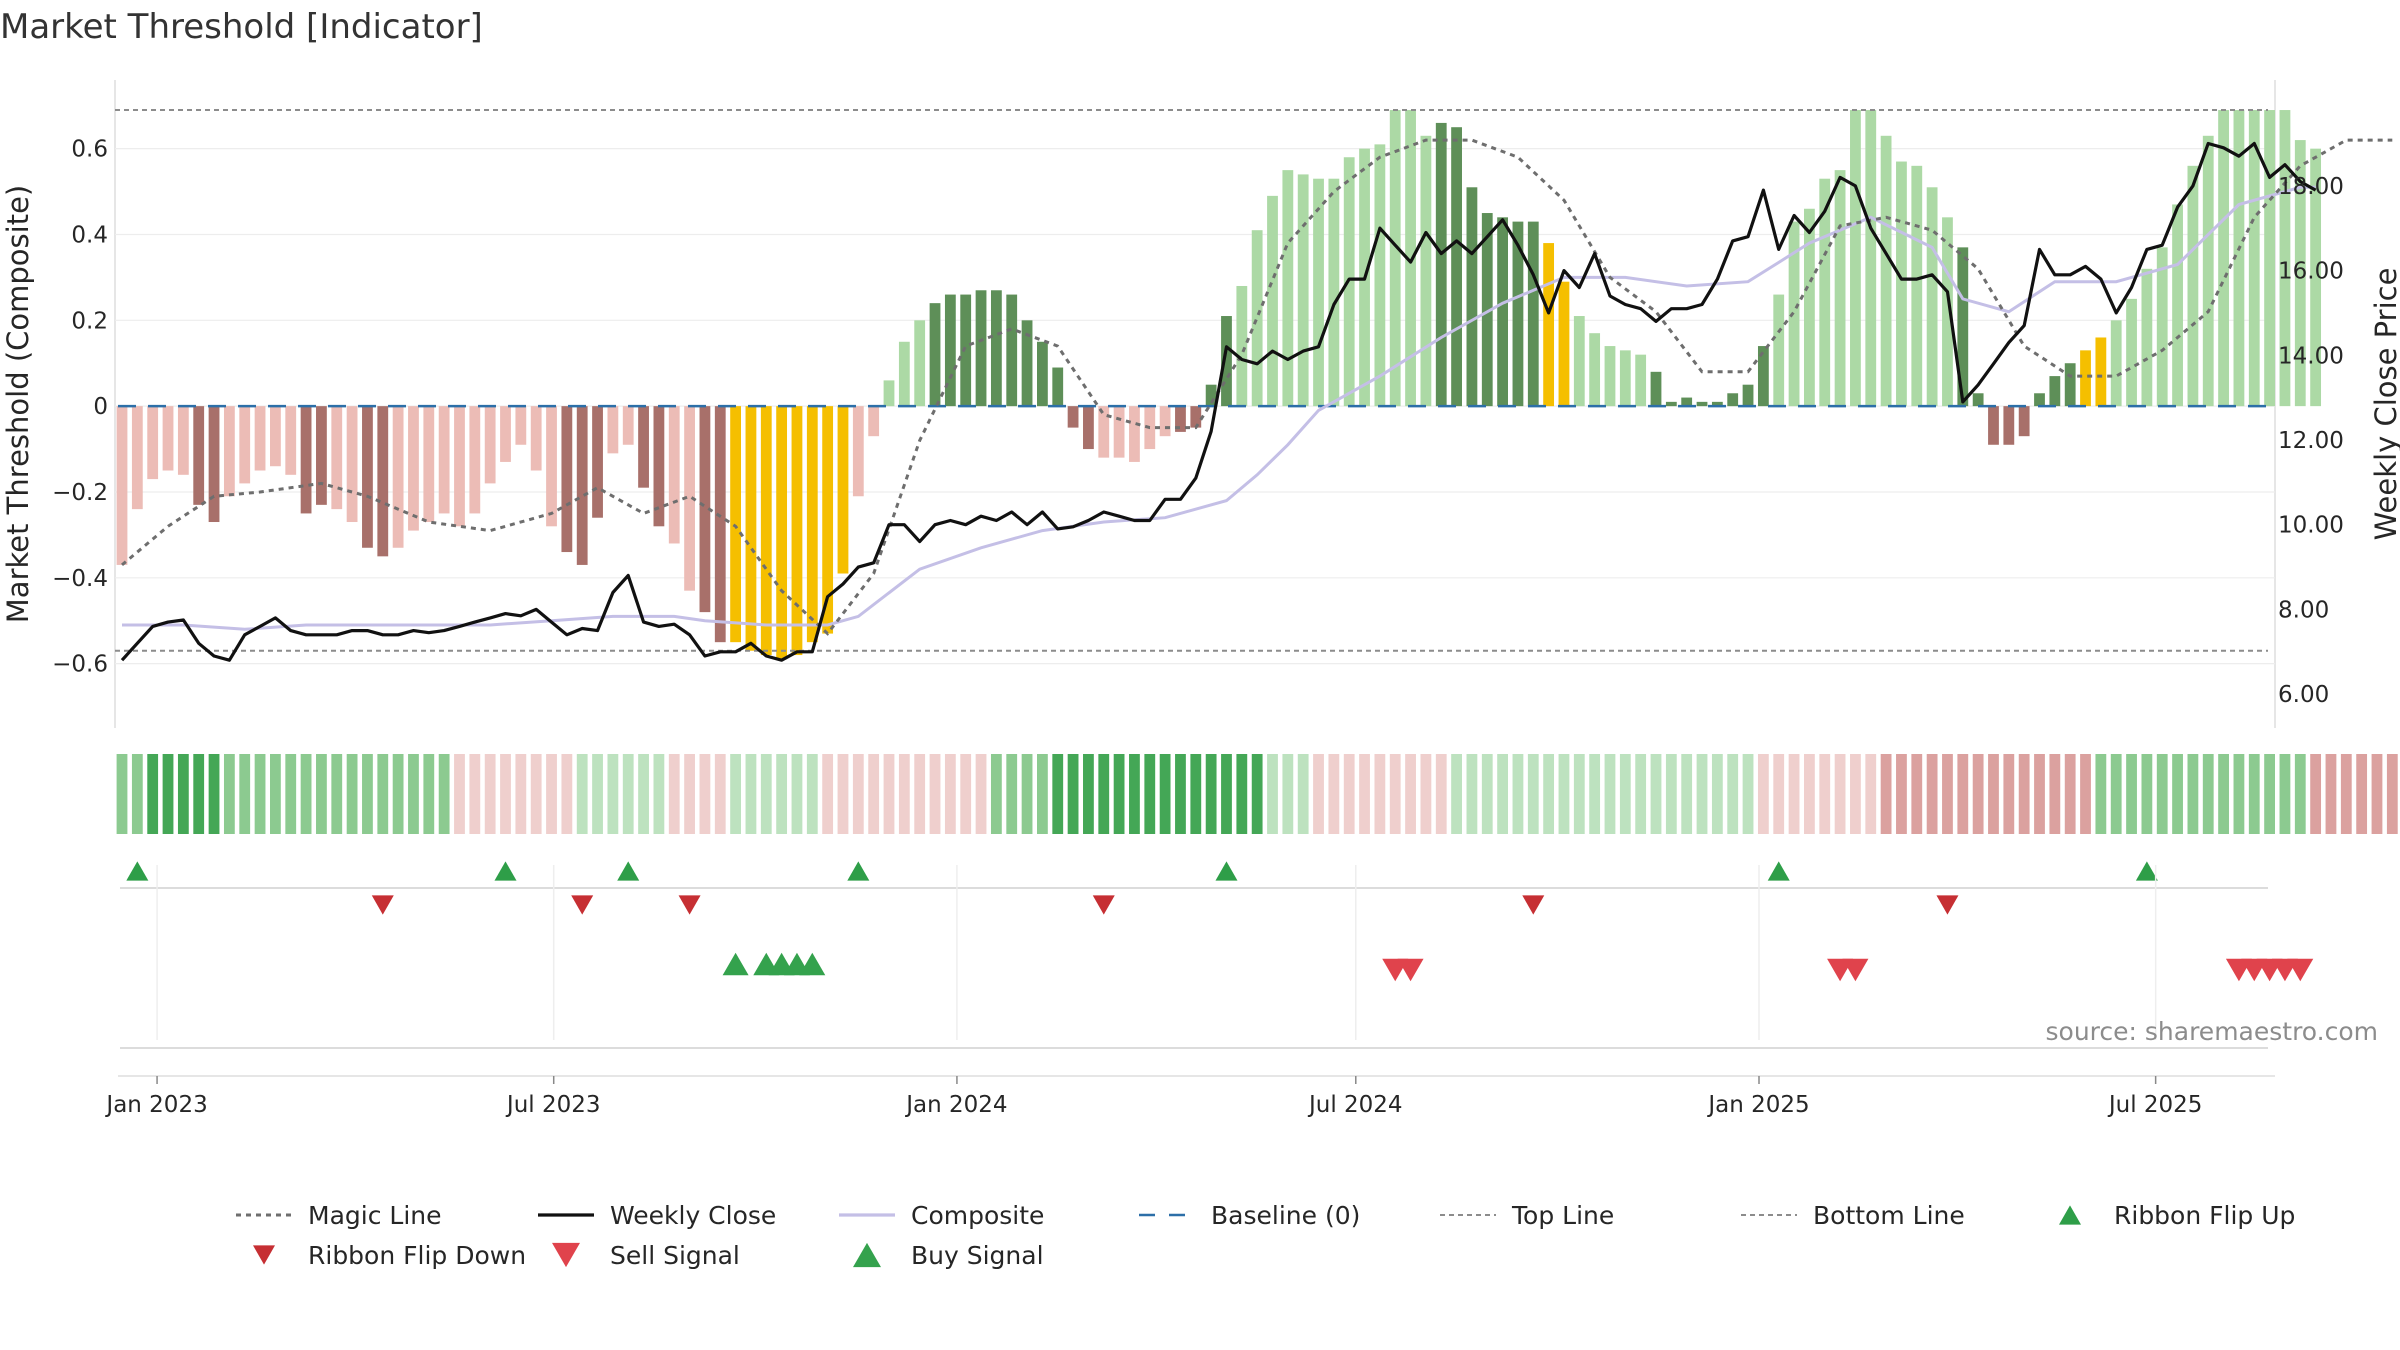 Image resolution: width=2400 pixels, height=1350 pixels. Describe the element at coordinates (80, 407) in the screenshot. I see `left-axis-ticks: 0.6 0.4 0.2 0 −0.2 −0.4 −0.6` at that location.